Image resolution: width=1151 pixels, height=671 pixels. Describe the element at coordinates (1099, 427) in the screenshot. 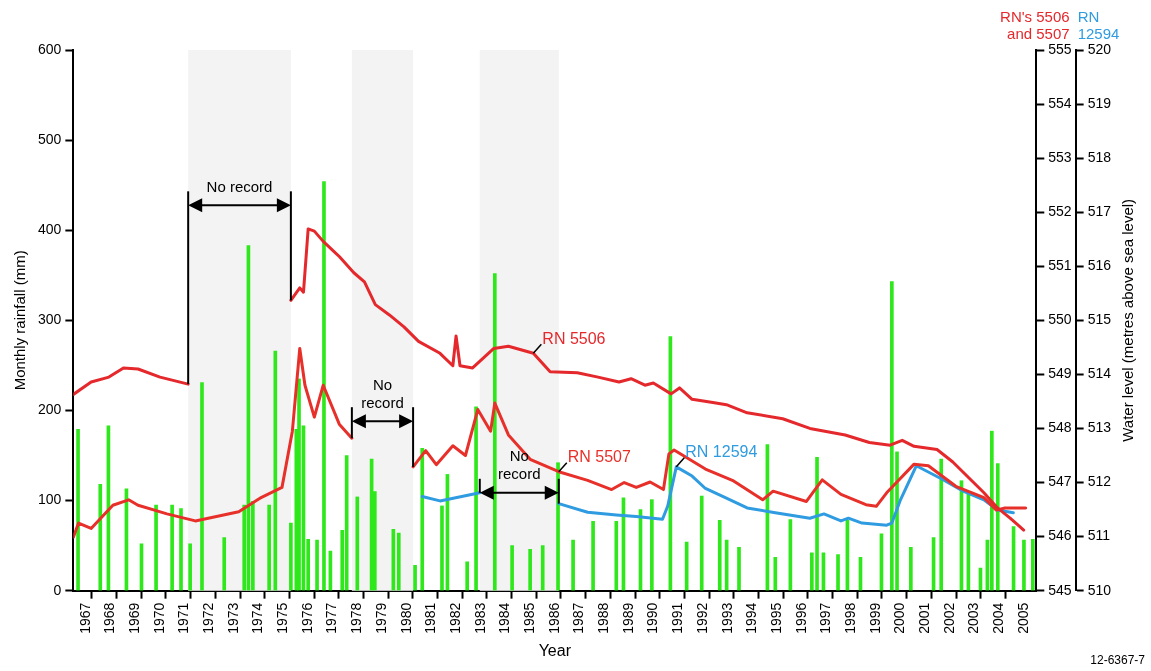

I see `y3-tick-label: 513` at that location.